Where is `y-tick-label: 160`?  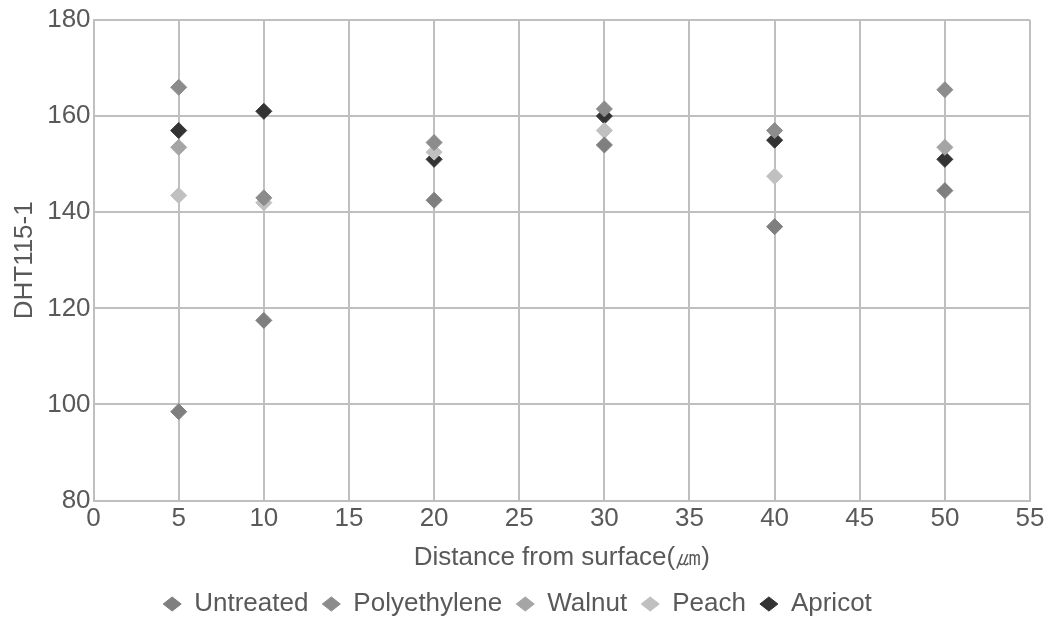
y-tick-label: 160 is located at coordinates (69, 114).